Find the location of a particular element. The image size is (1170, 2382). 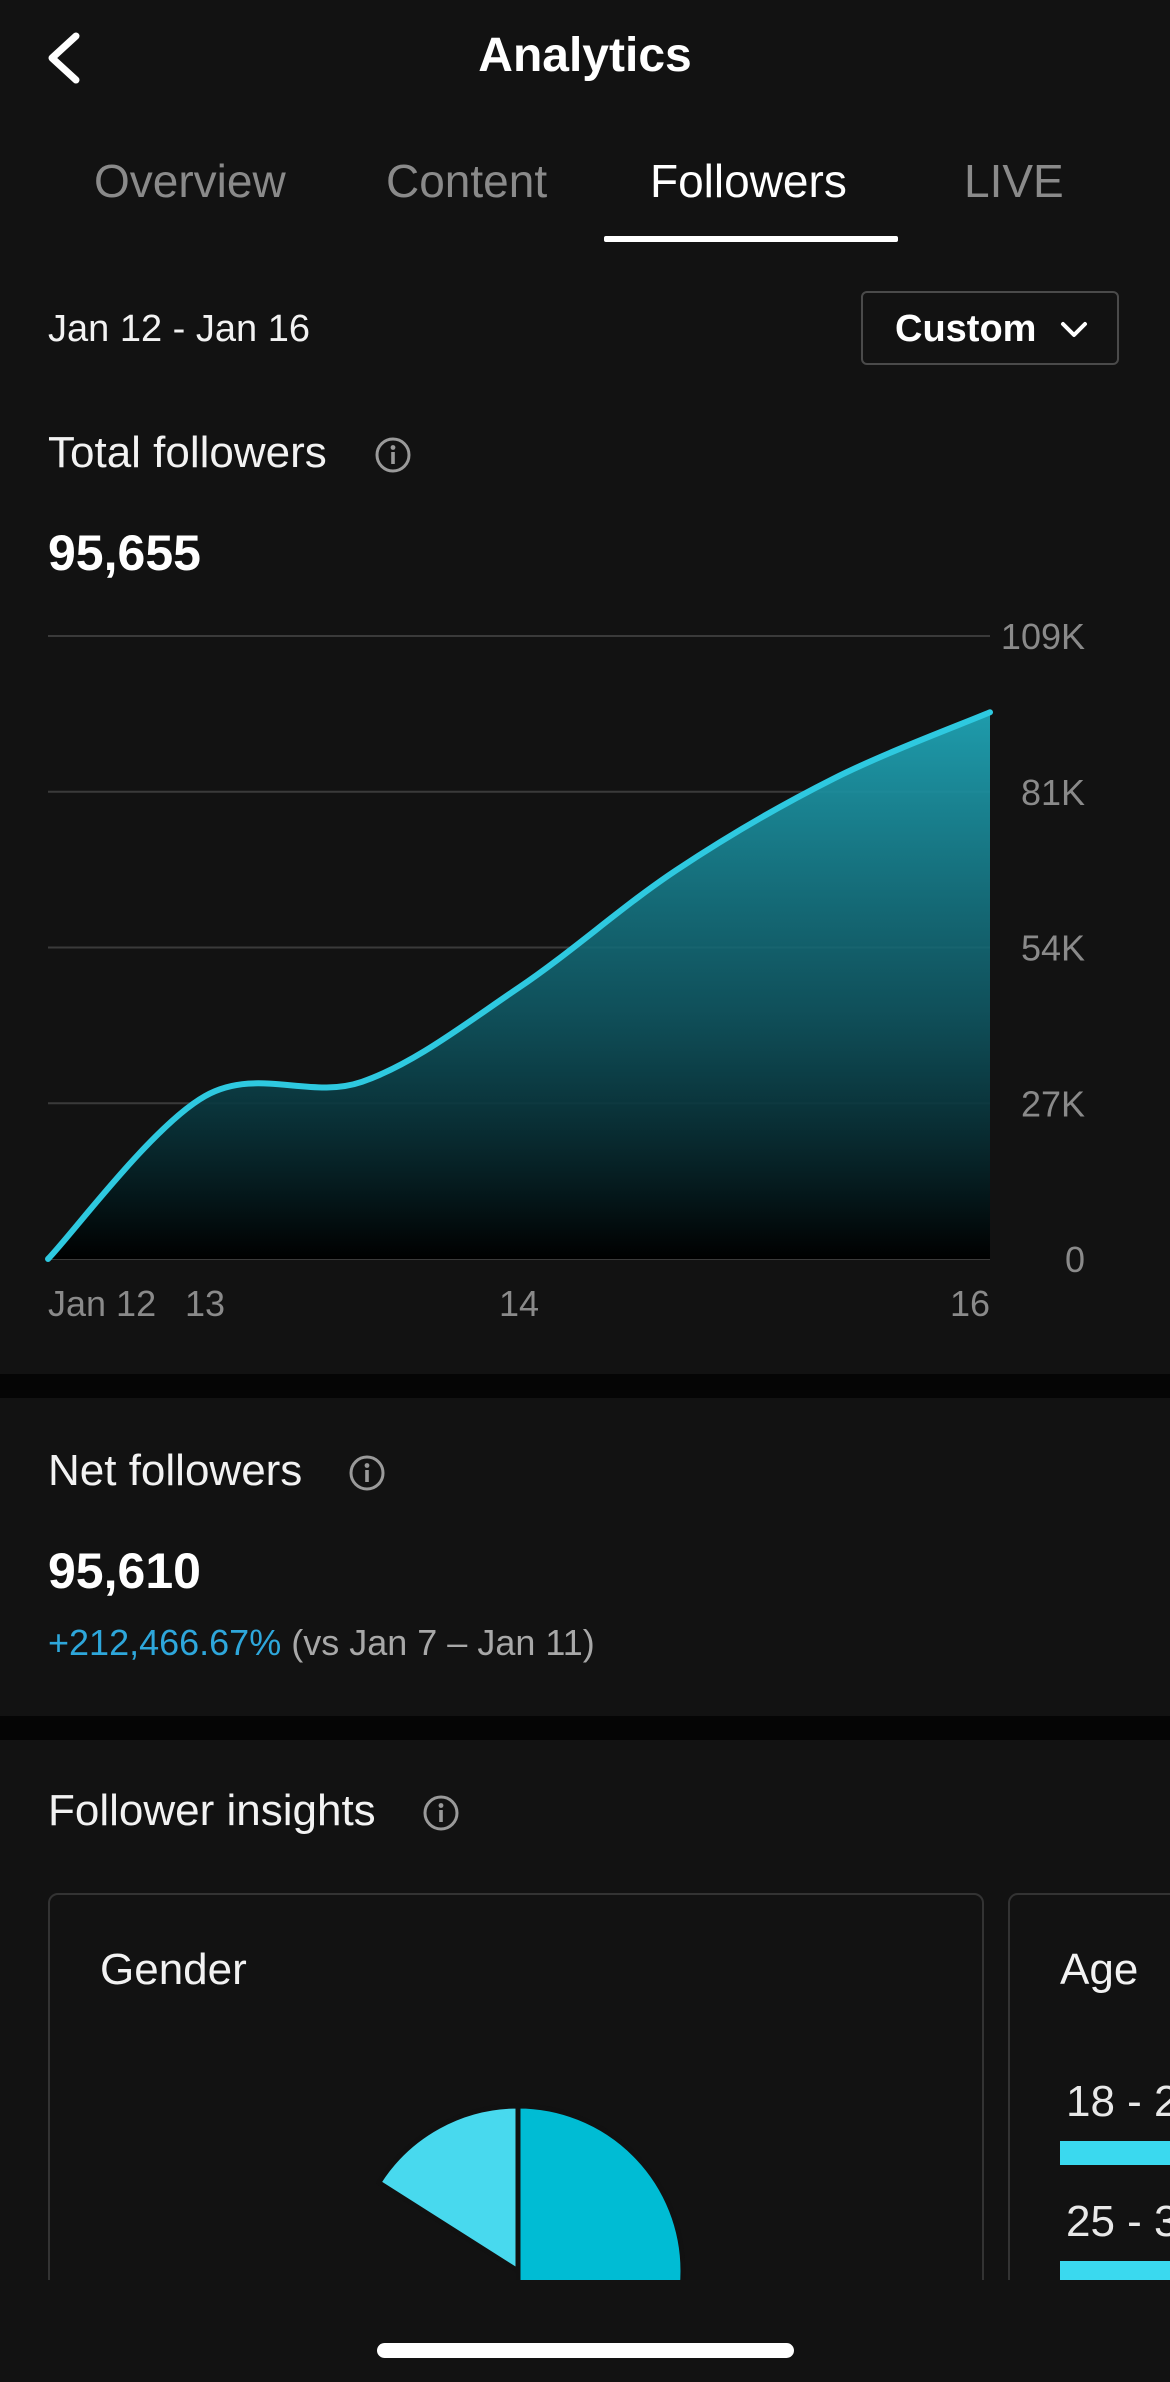

chart-y-axis: 0 27K 54K 81K 109K is located at coordinates (1043, 948).